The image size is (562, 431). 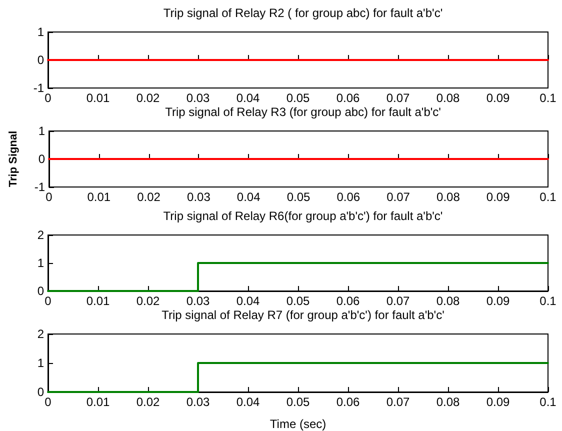 I want to click on x-axis-title: Time (sec), so click(x=298, y=424).